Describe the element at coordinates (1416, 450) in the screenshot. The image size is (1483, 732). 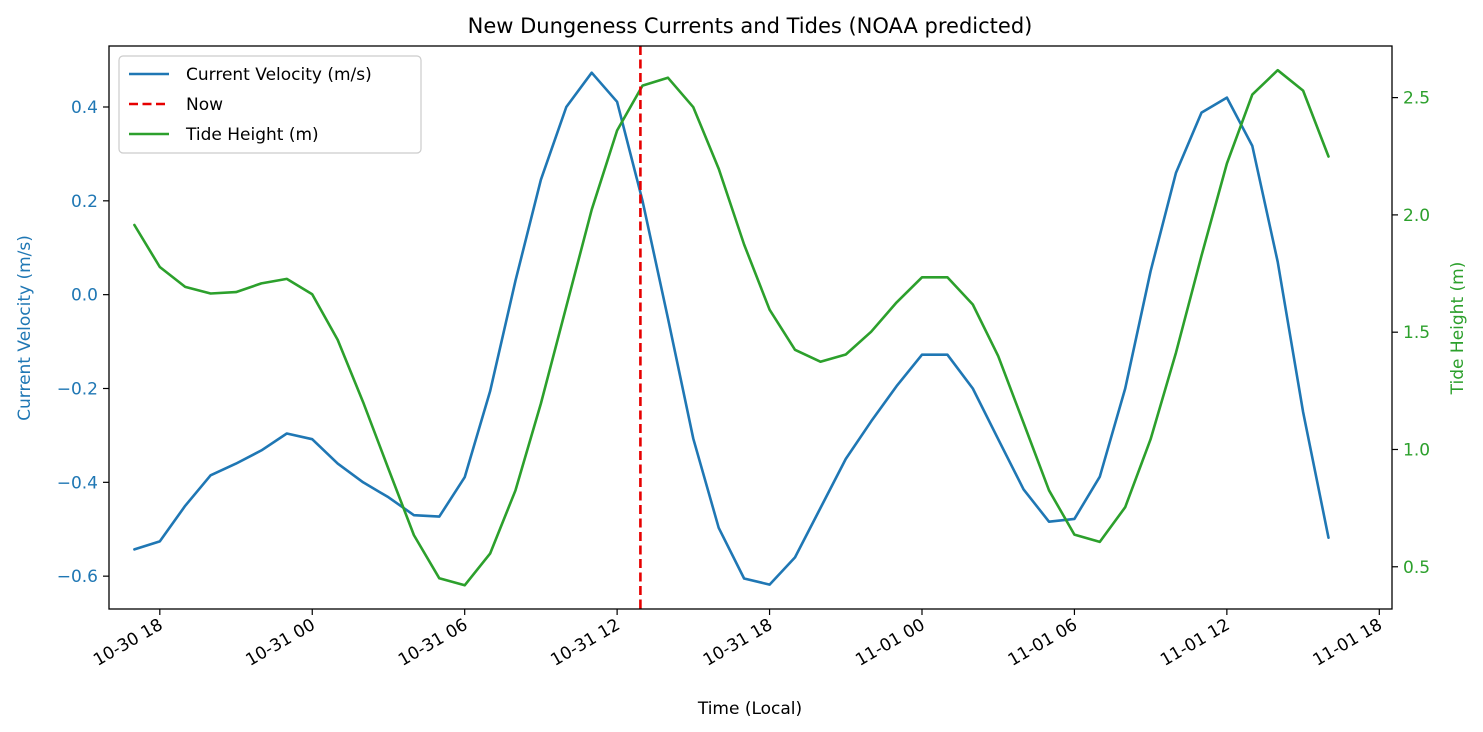
I see `y-right-tick-label: 1.0` at that location.